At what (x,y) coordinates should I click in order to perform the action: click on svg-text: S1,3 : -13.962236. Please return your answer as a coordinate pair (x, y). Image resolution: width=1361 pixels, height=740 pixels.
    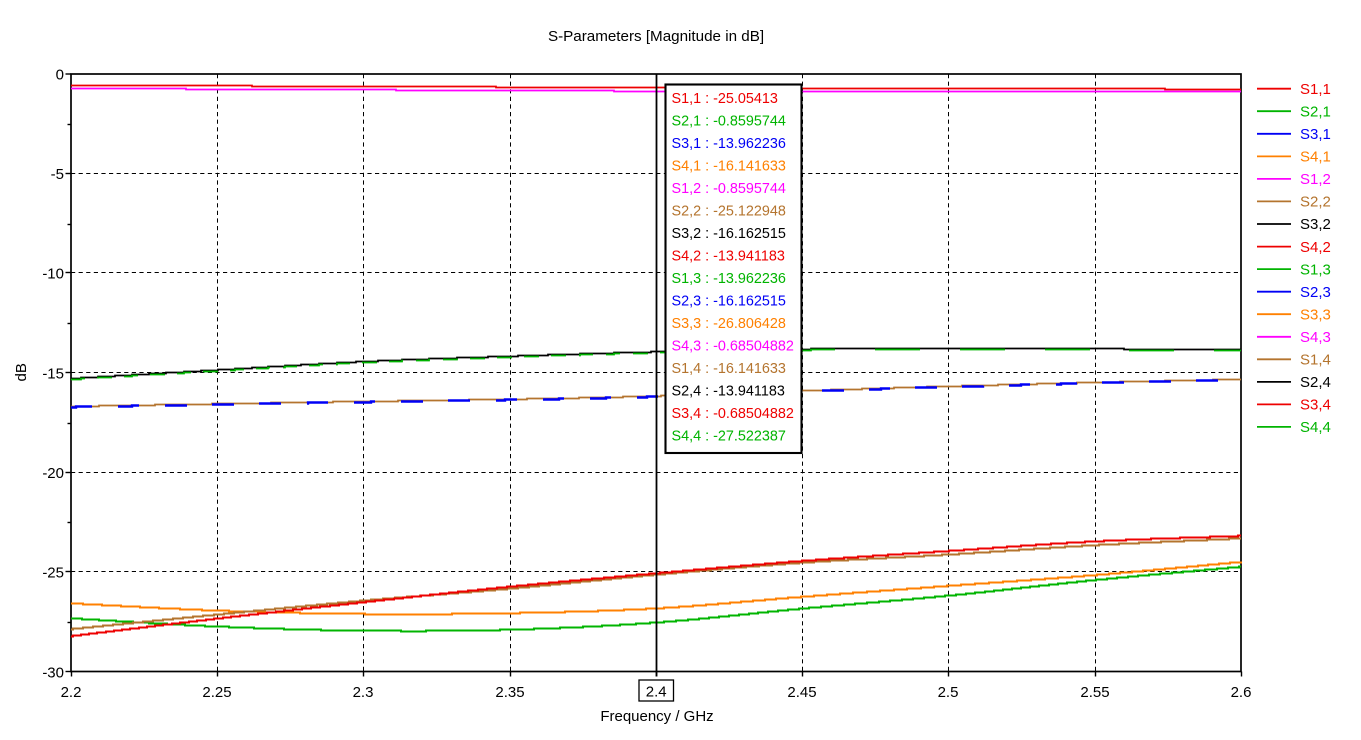
    Looking at the image, I should click on (729, 279).